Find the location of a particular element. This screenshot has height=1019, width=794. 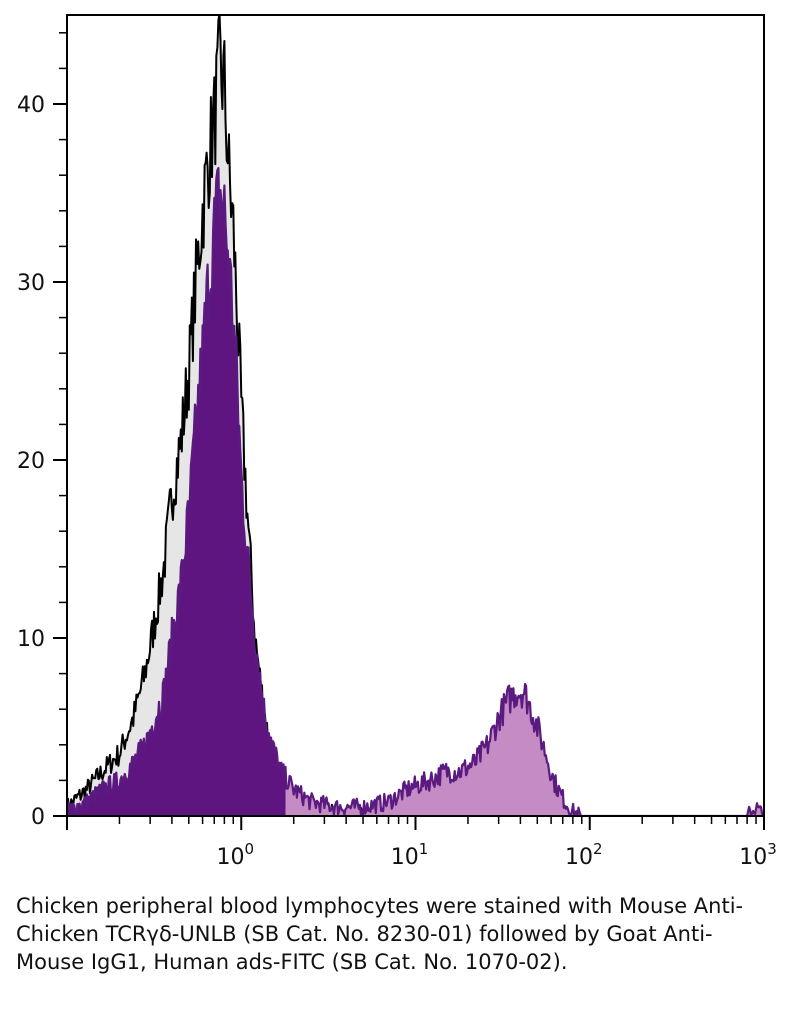

y-tick-label: 10 is located at coordinates (31, 639).